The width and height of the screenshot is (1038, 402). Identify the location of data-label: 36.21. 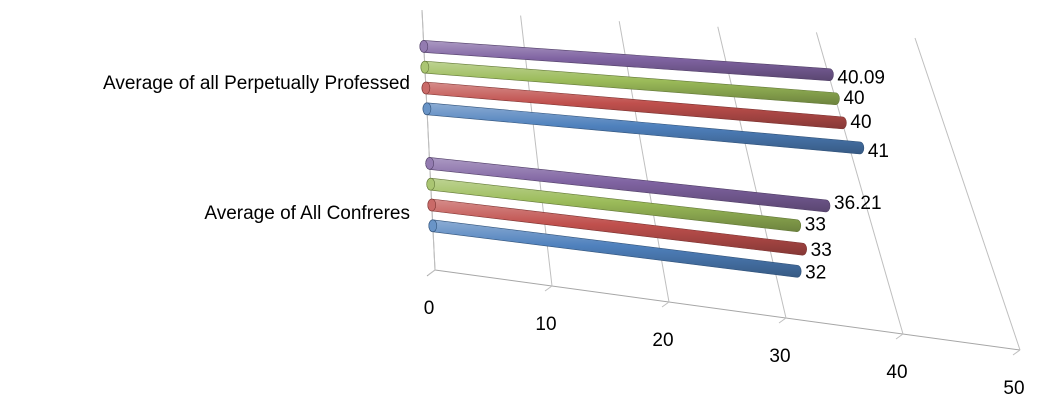
(858, 203).